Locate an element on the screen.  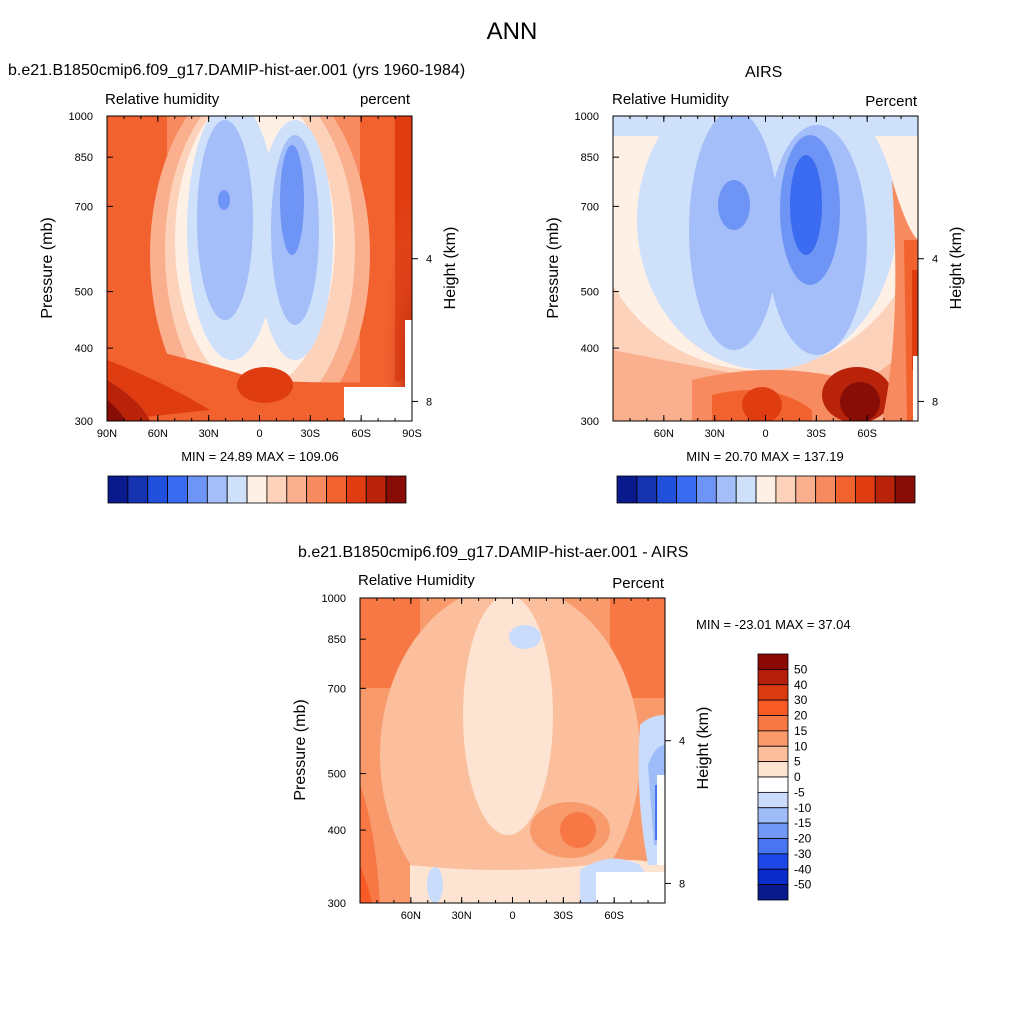
panel3-minmax: MIN = -23.01 MAX = 37.04 is located at coordinates (773, 624).